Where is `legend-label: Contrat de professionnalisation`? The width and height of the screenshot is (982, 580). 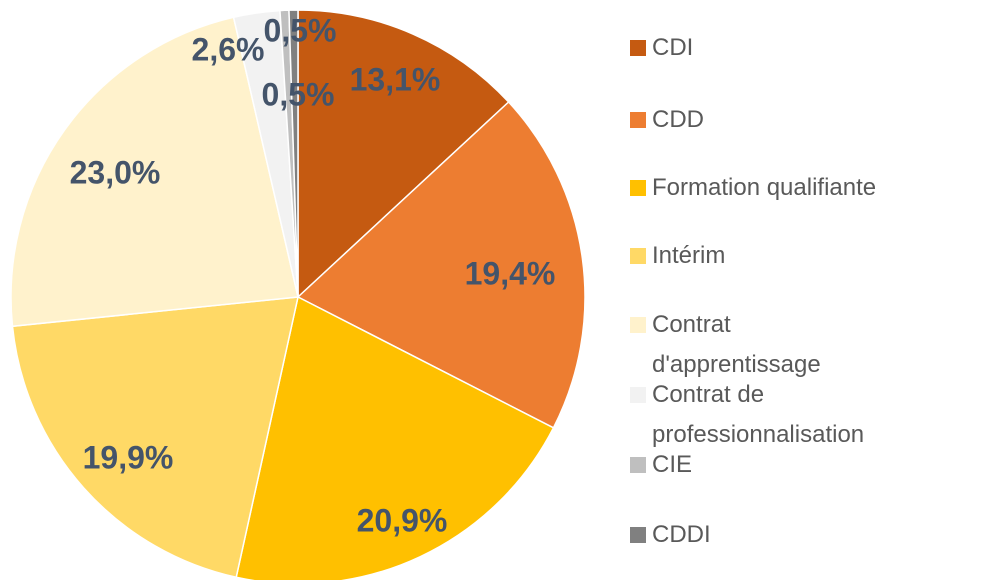
legend-label: Contrat de professionnalisation is located at coordinates (758, 414).